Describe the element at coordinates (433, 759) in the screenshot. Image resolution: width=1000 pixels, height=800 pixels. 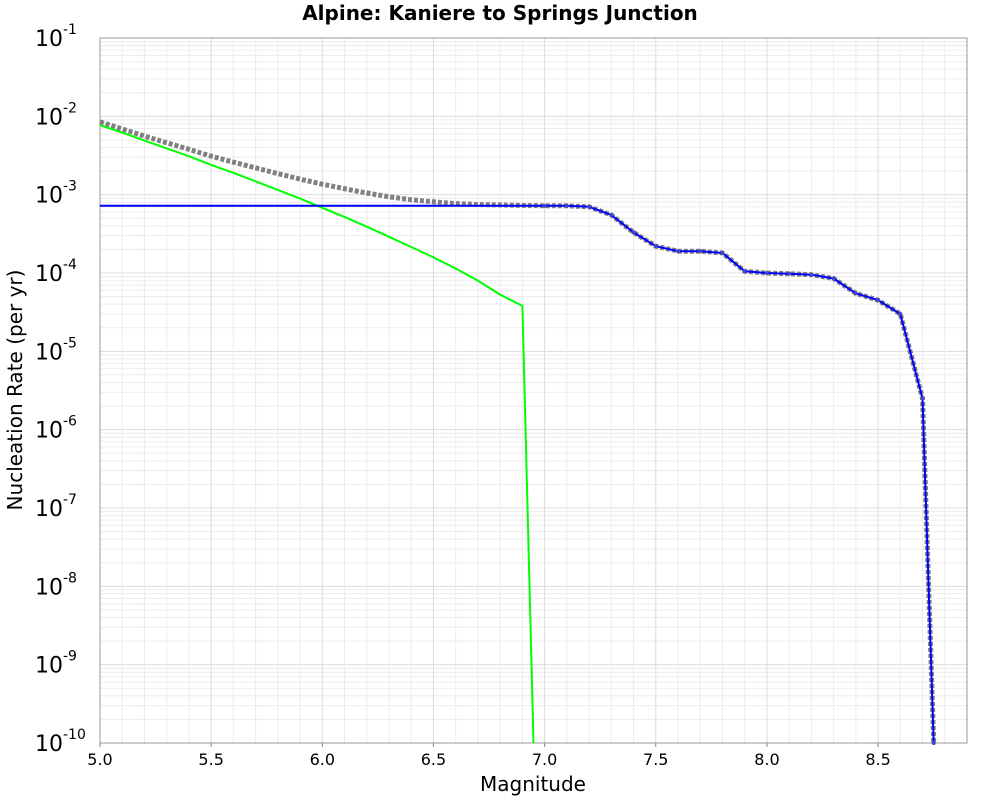
I see `x-tick-label: 6.5` at that location.